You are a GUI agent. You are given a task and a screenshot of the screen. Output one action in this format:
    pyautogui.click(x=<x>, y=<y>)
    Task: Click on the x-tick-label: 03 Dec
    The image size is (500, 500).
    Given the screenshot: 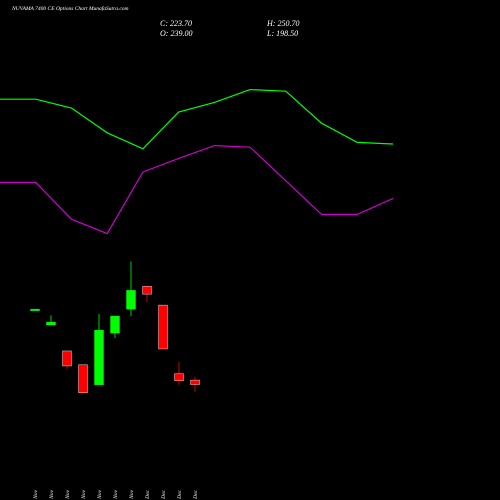 What is the action you would take?
    pyautogui.click(x=180, y=494)
    